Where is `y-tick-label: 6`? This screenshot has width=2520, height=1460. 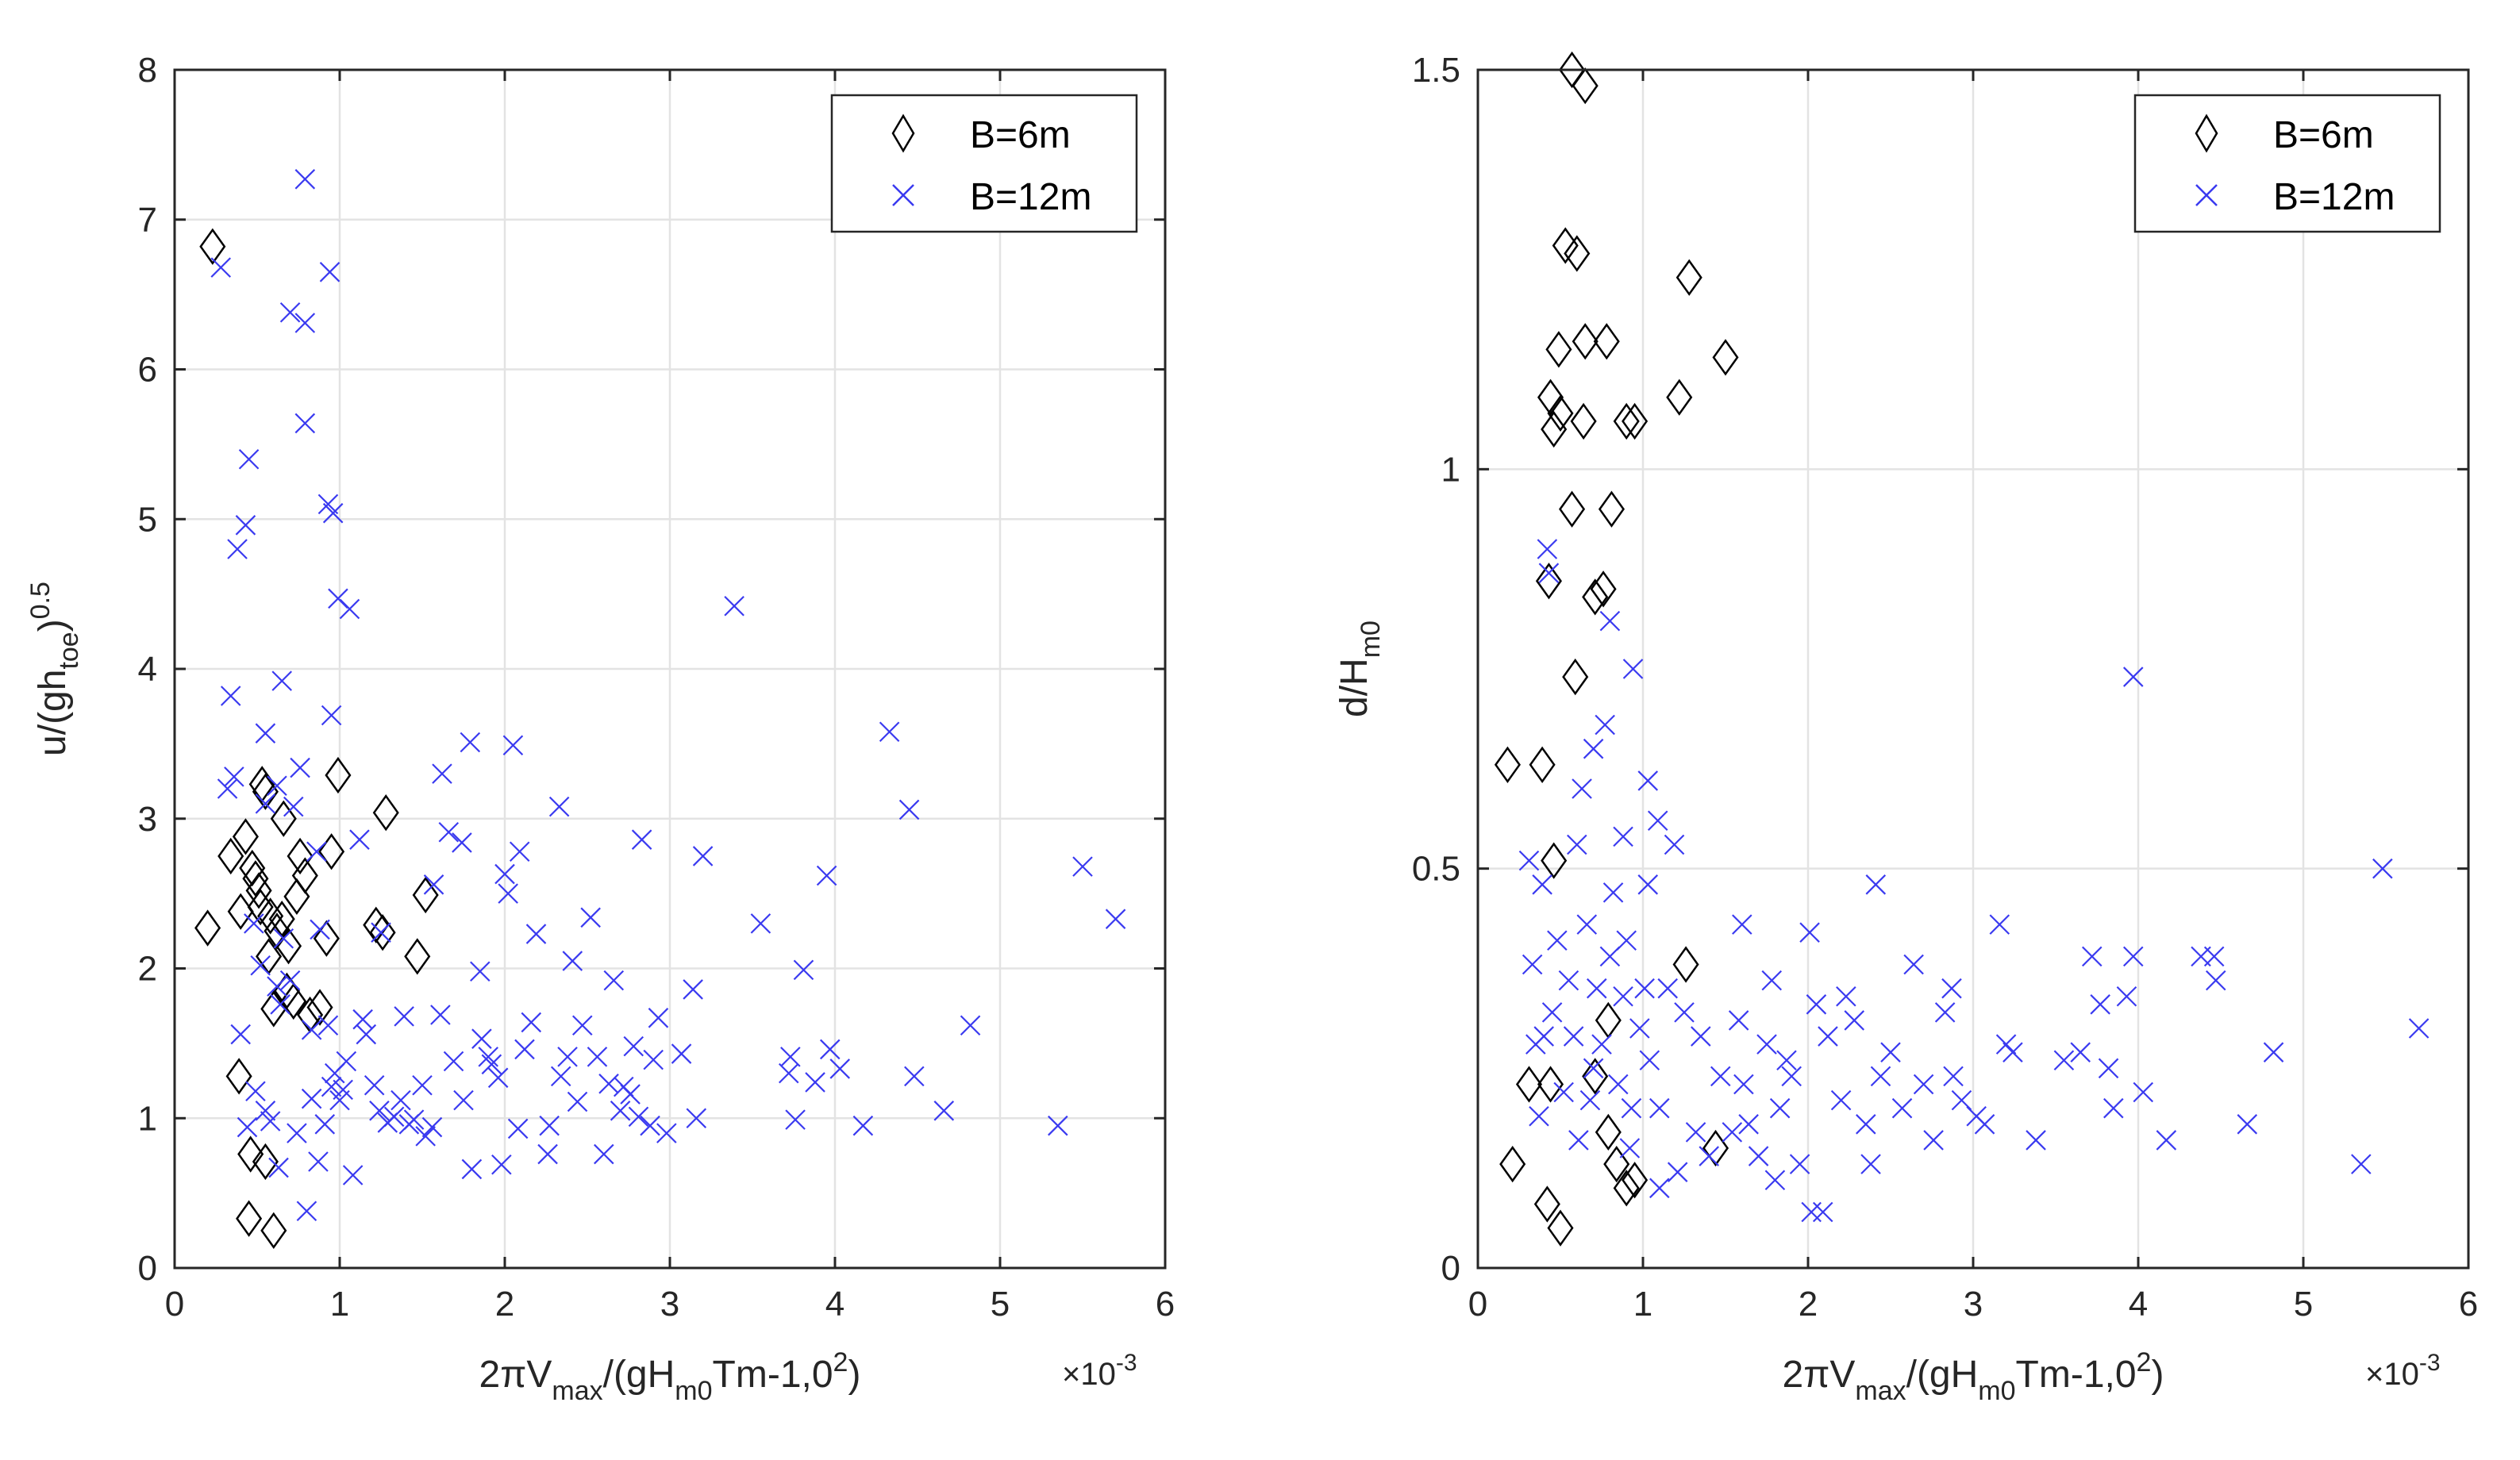
y-tick-label: 6 is located at coordinates (147, 370).